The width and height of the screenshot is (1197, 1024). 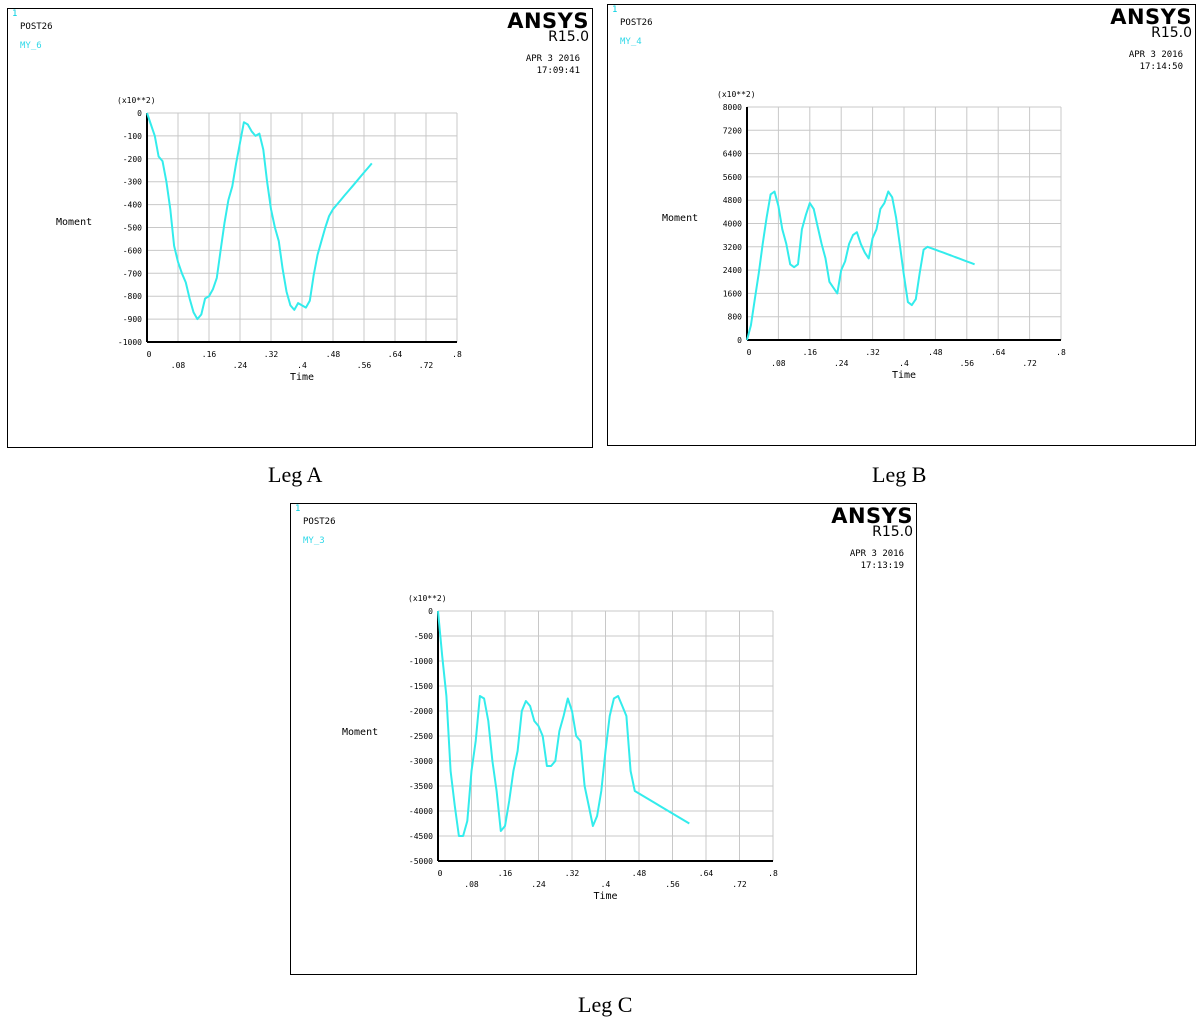 I want to click on y-tick-label: -800, so click(x=132, y=296).